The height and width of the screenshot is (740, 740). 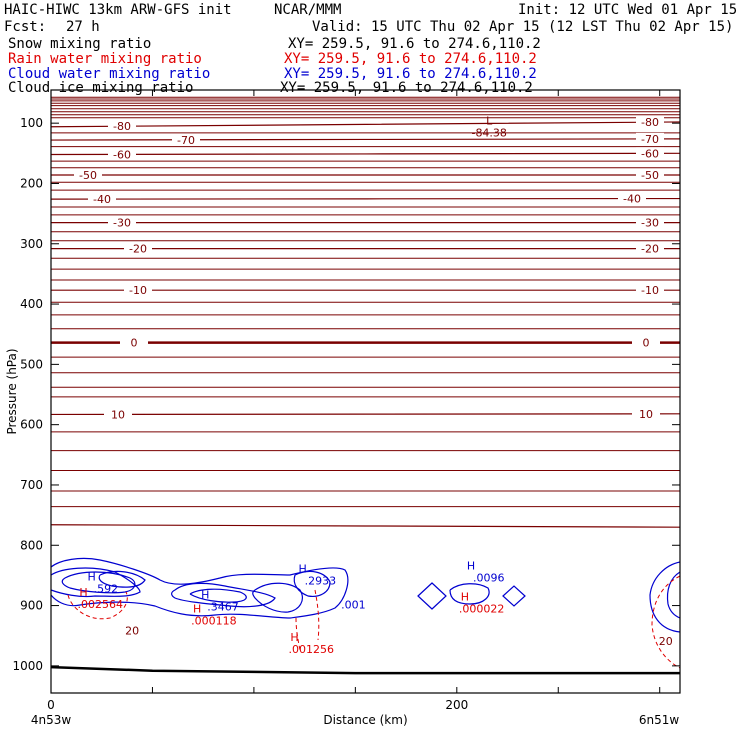 I want to click on y-axis-label: Pressure (hPa), so click(x=12, y=391).